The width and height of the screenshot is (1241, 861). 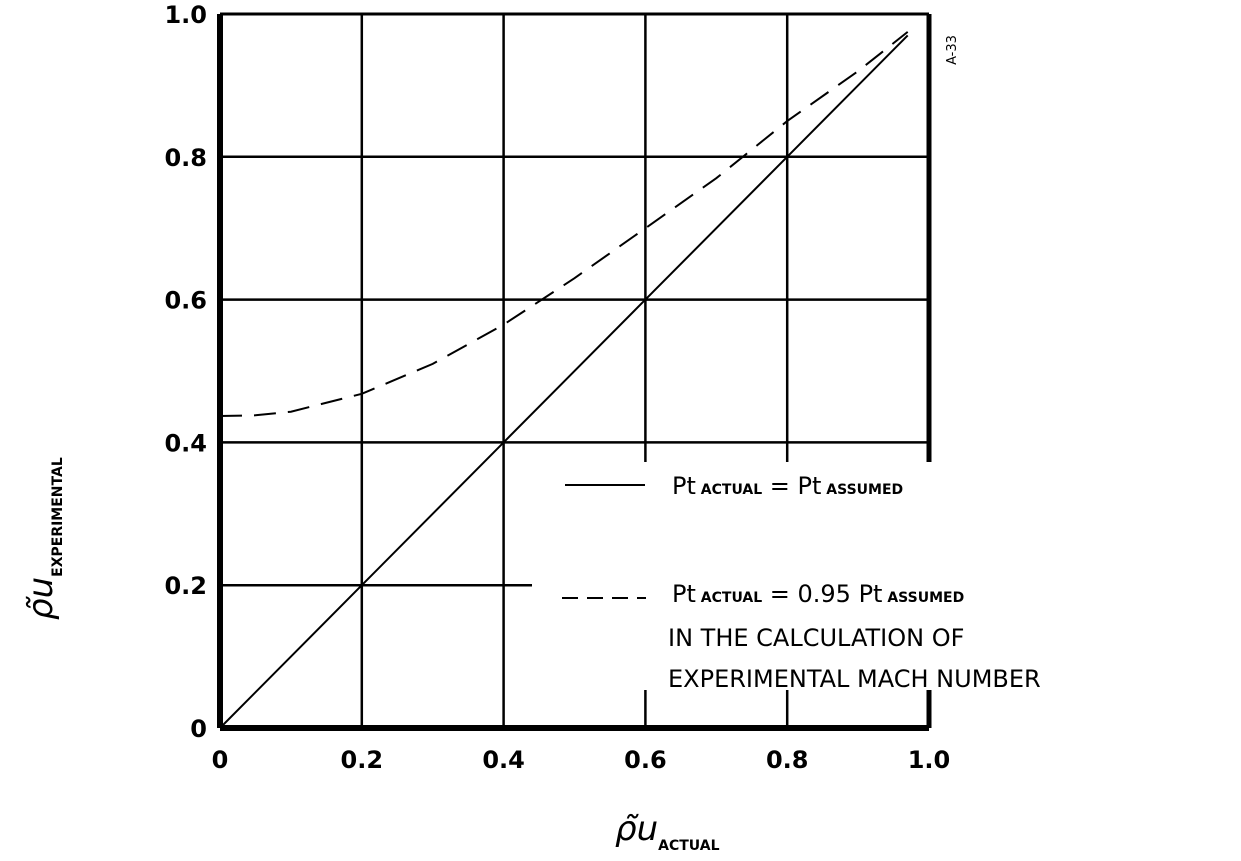 I want to click on legend-text-run: = P, so click(x=787, y=486).